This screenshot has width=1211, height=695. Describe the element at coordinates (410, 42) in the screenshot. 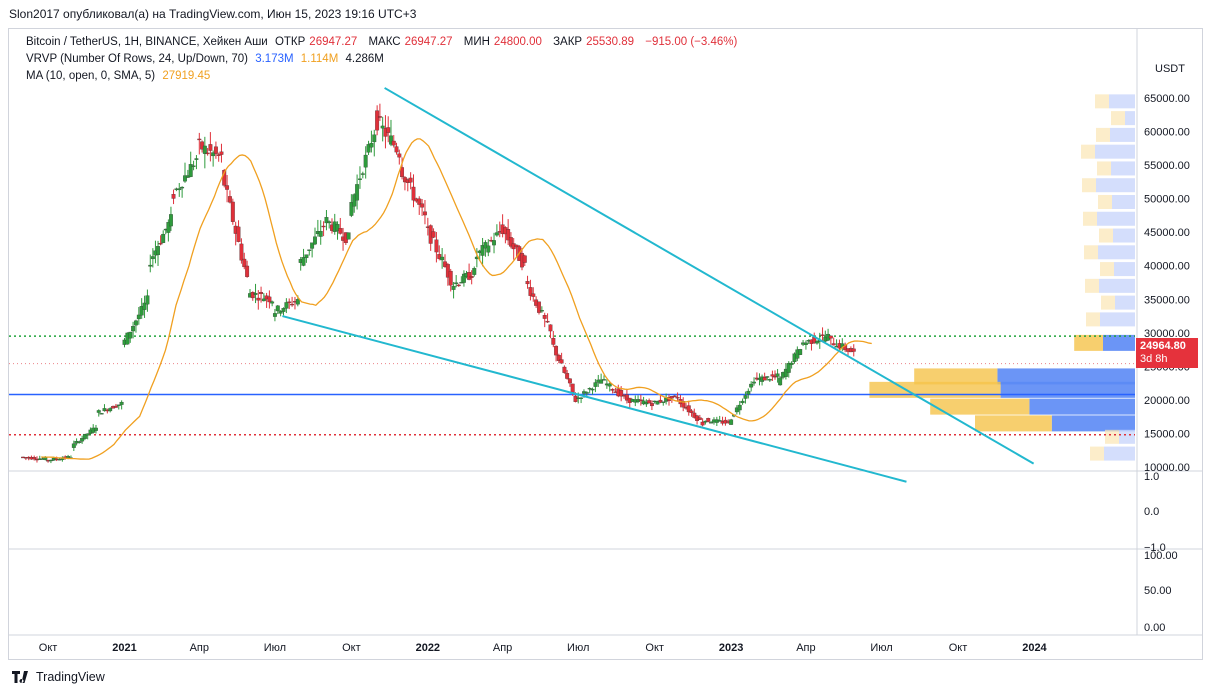

I see `legend-high: МАКС 26947.27` at that location.